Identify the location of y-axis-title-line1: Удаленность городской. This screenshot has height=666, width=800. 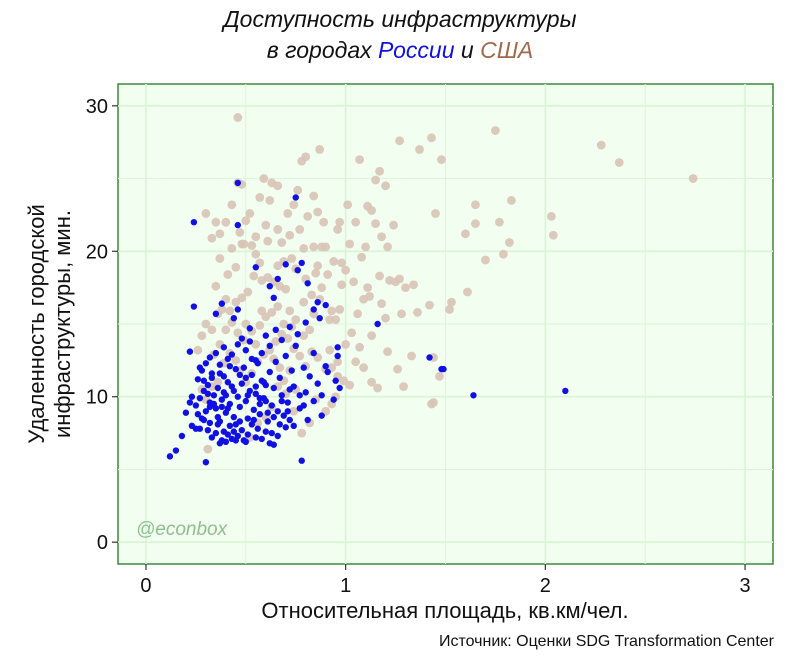
(36, 324).